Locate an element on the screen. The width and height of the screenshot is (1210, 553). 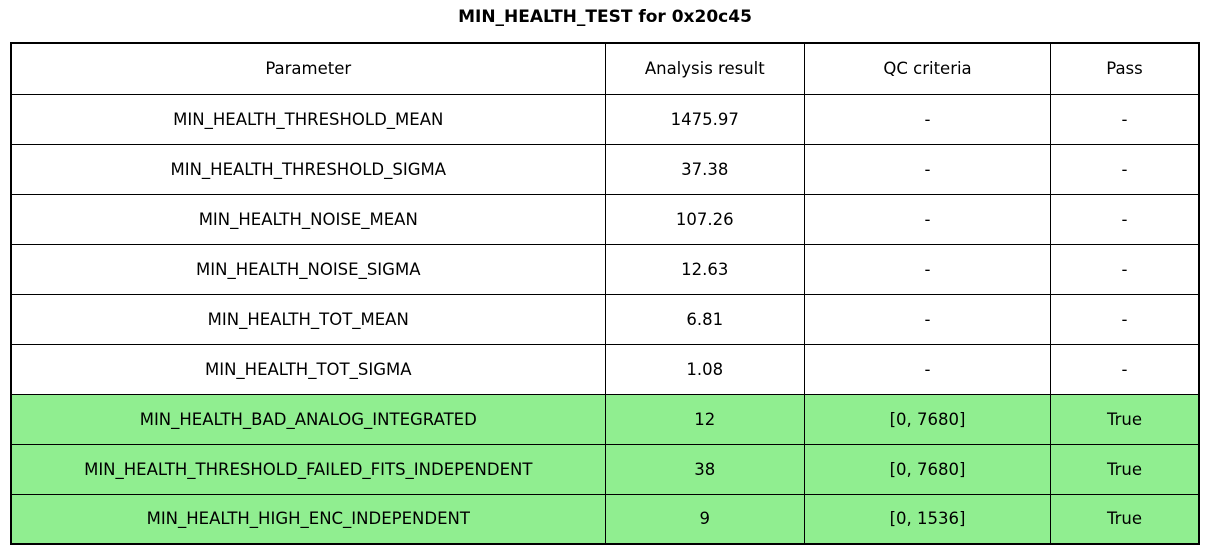
cell-result: 38 is located at coordinates (705, 469).